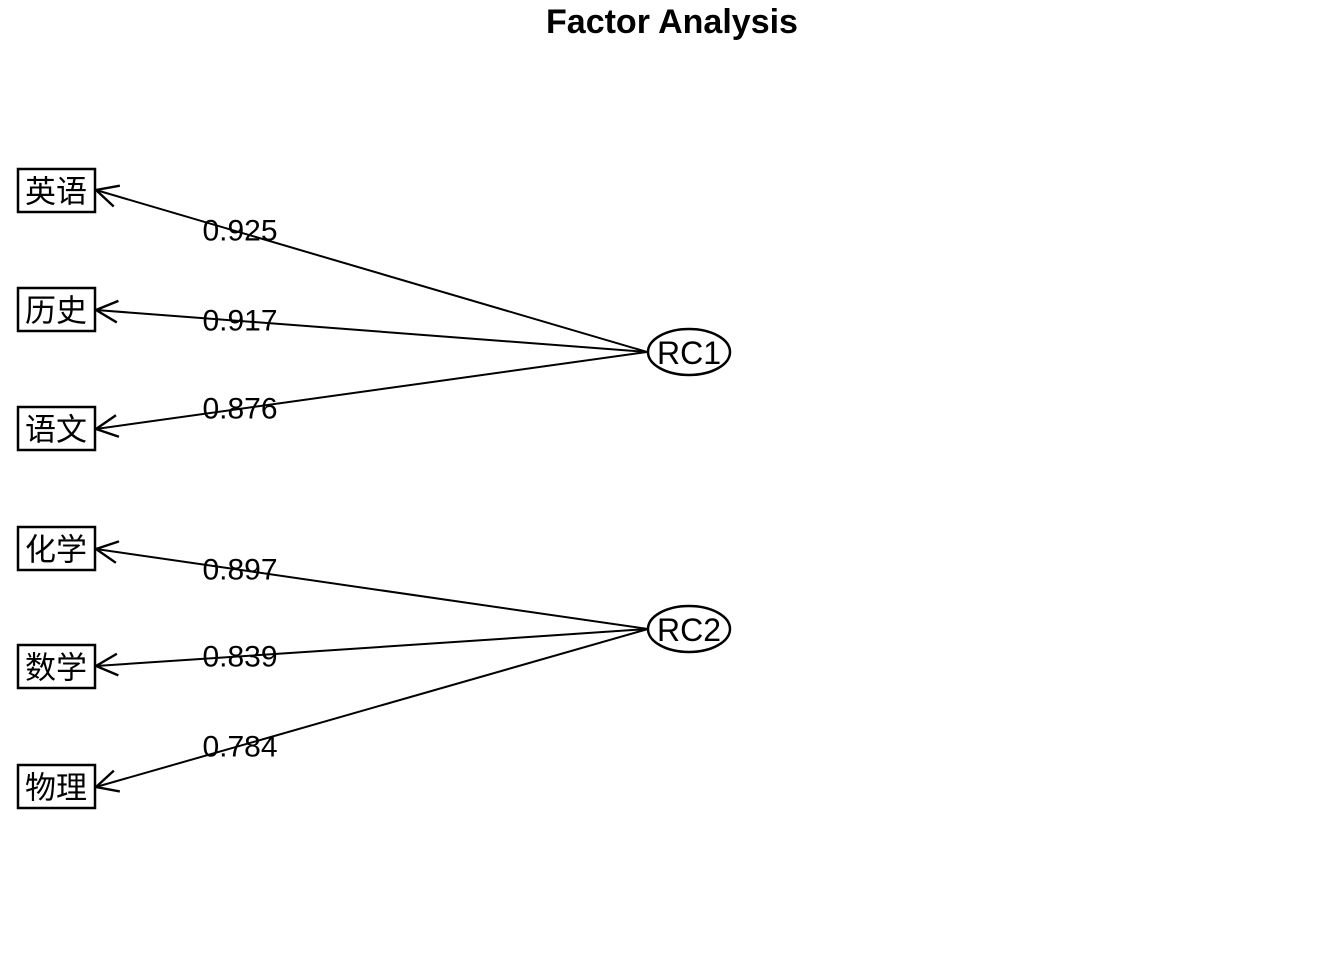 This screenshot has width=1344, height=960. I want to click on variable-label: 历史, so click(56, 311).